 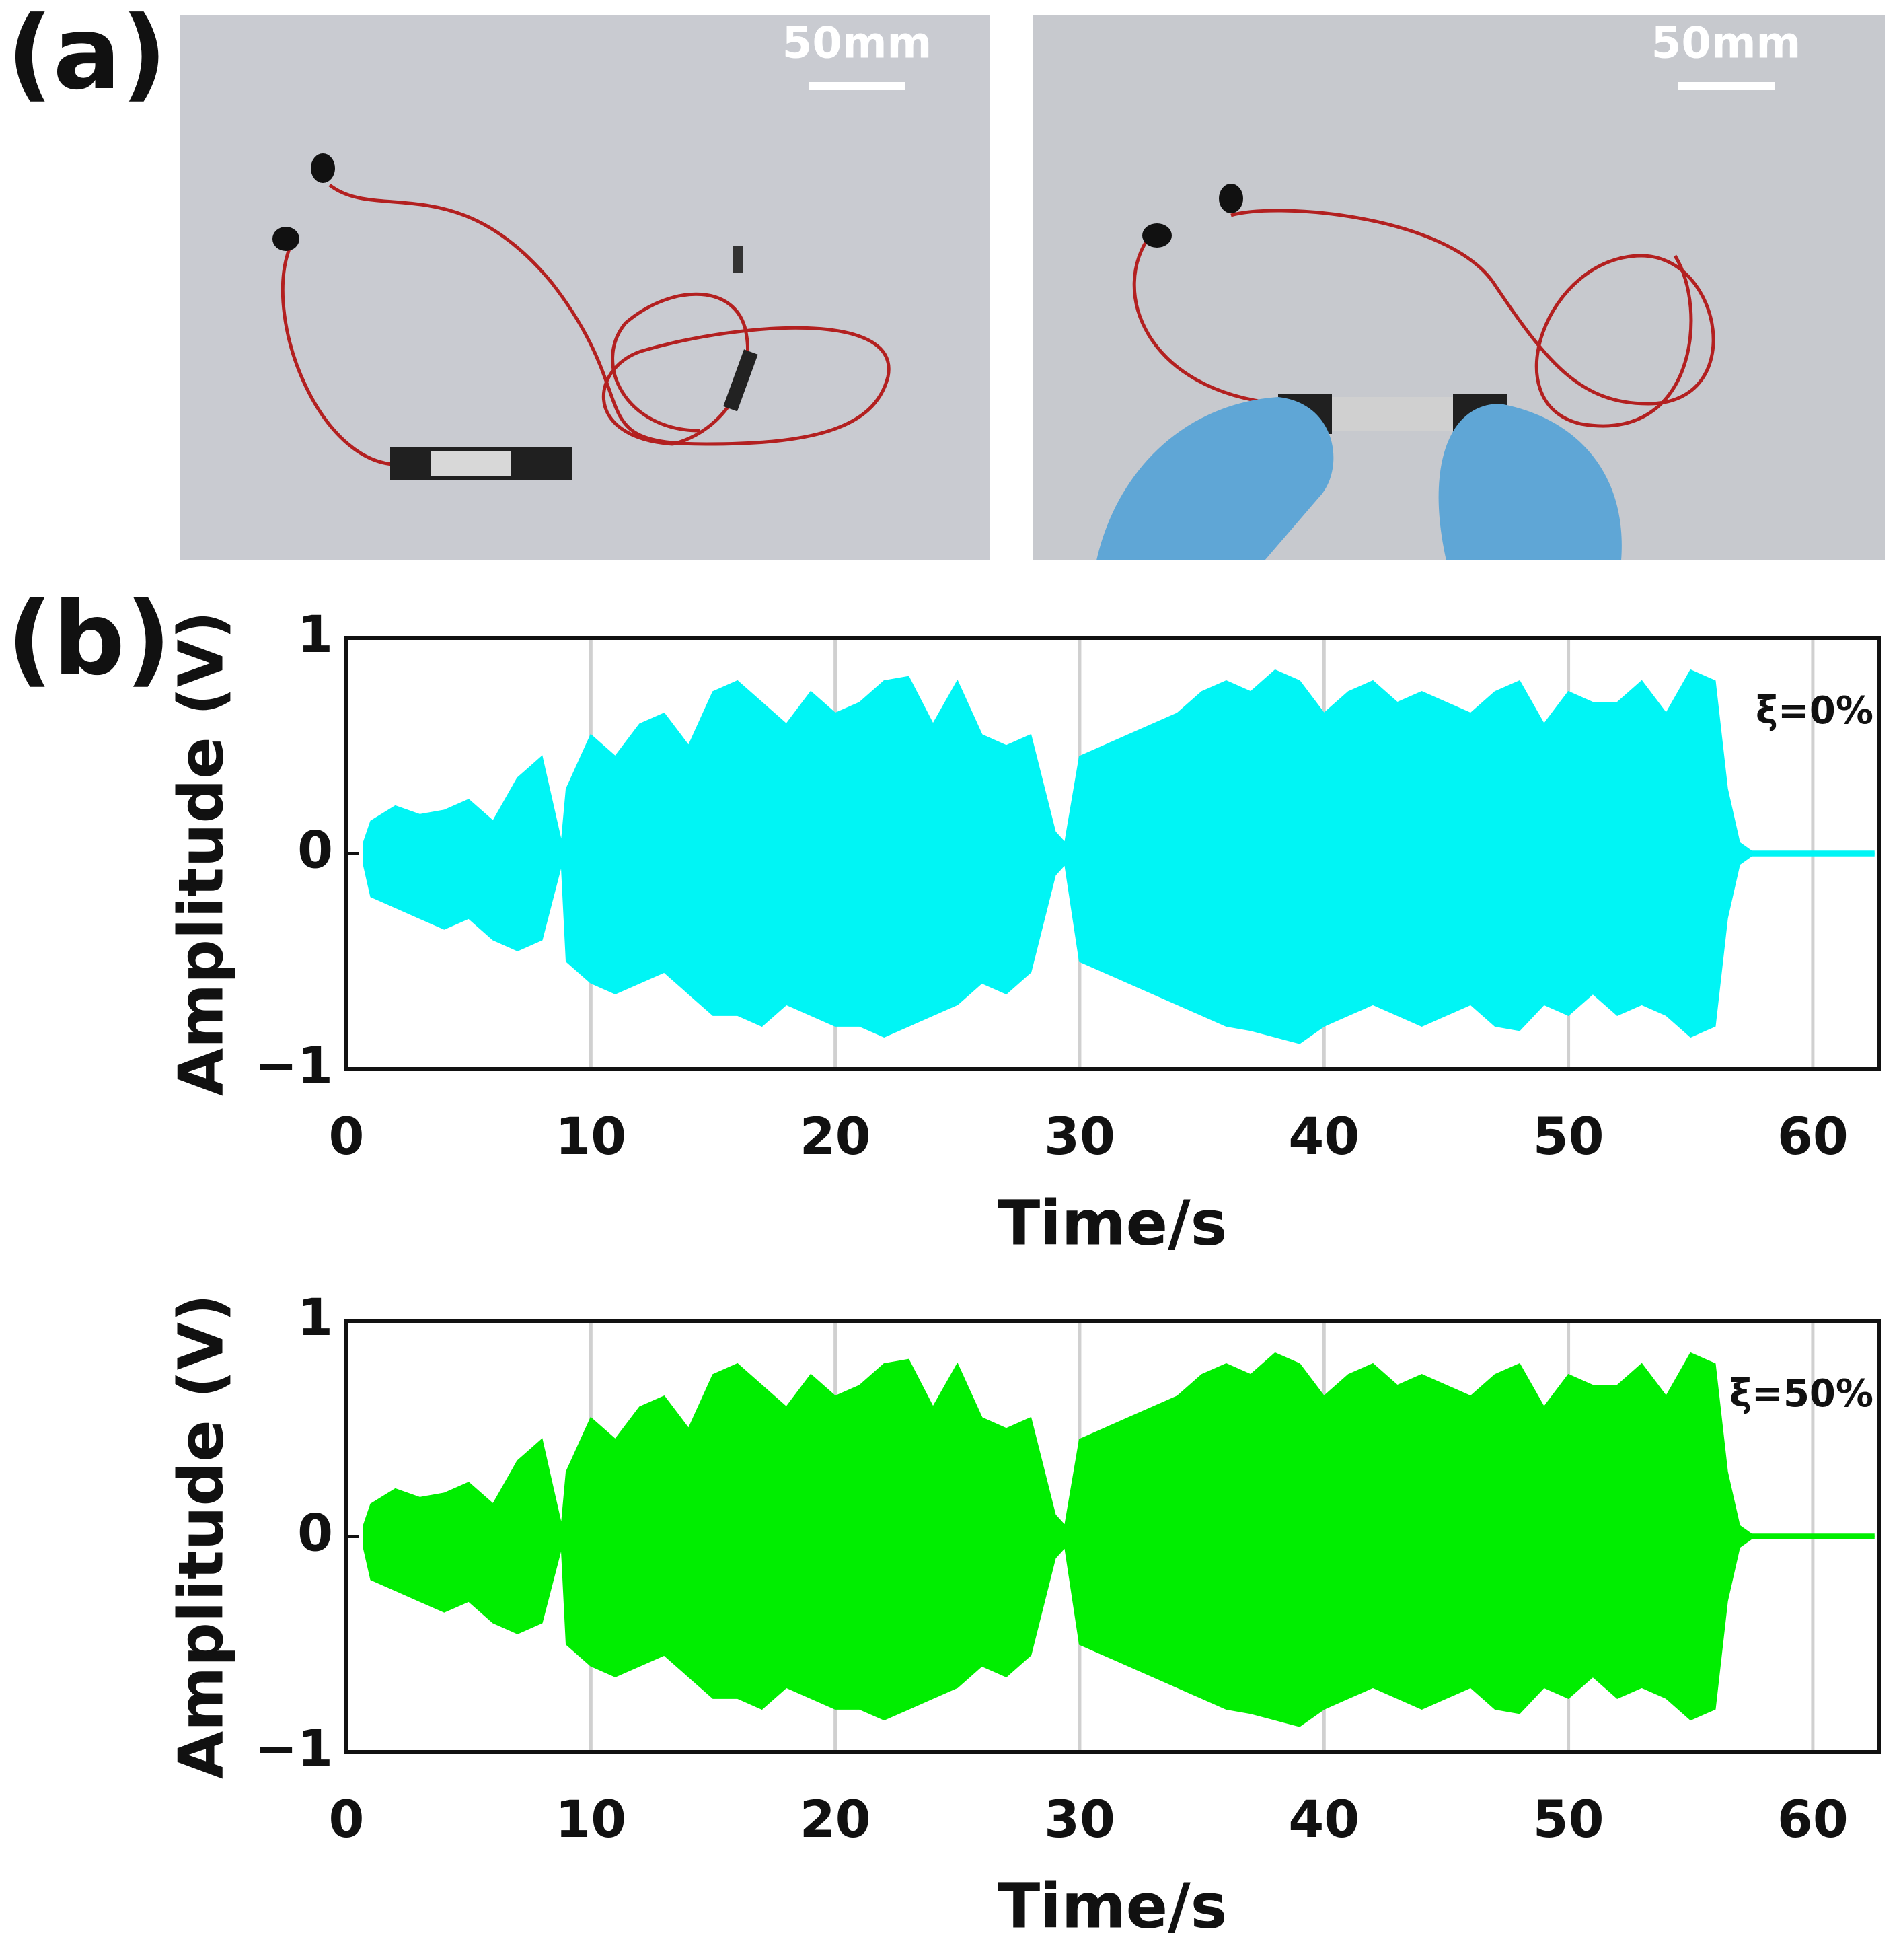 I want to click on panel-label: (a), so click(x=87, y=56).